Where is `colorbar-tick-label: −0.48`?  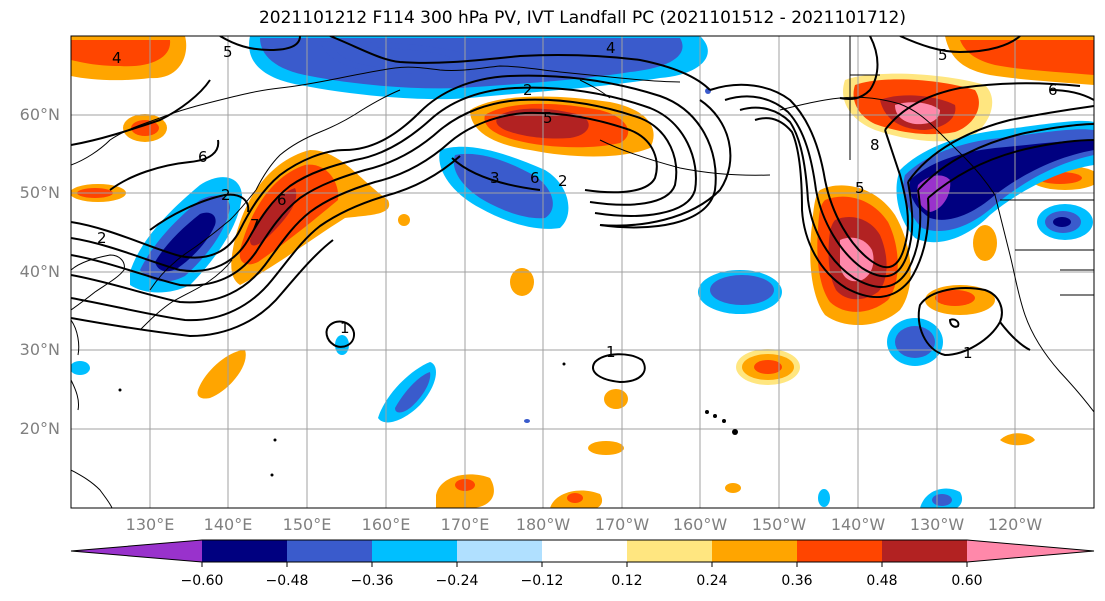
colorbar-tick-label: −0.48 is located at coordinates (287, 581).